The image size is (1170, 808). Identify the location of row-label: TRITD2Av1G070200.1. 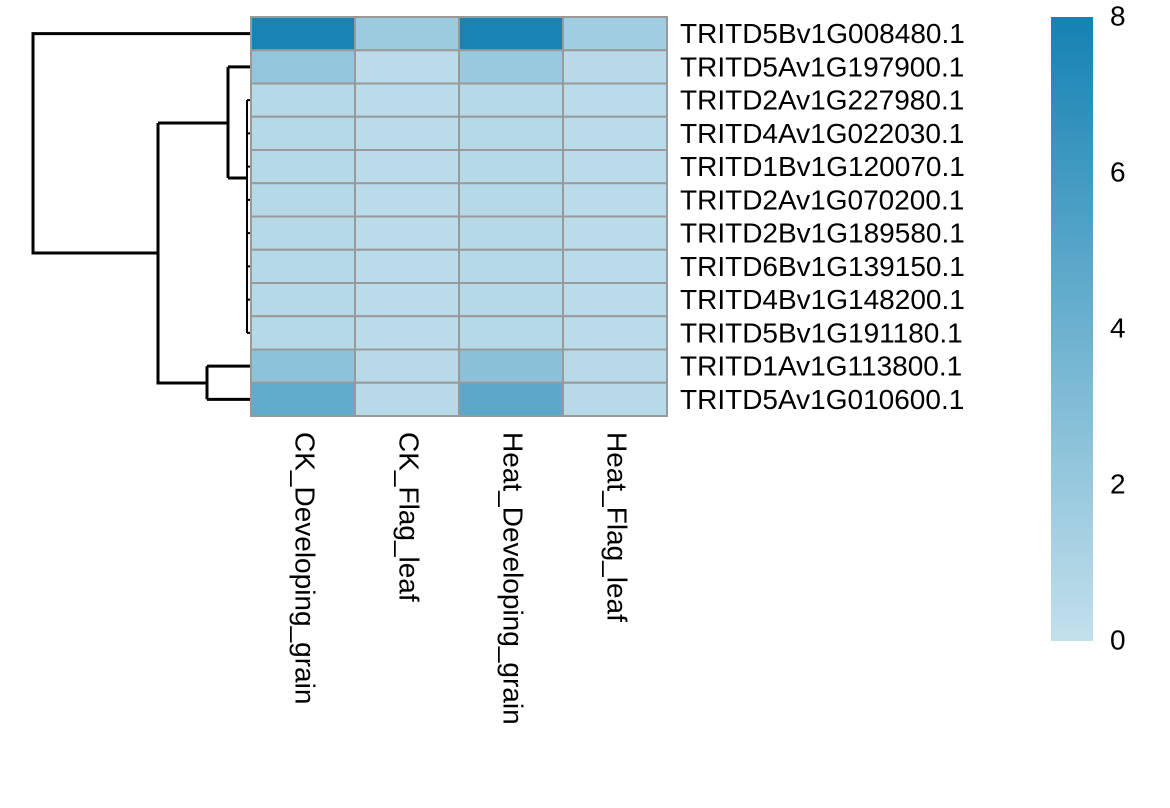
(822, 199).